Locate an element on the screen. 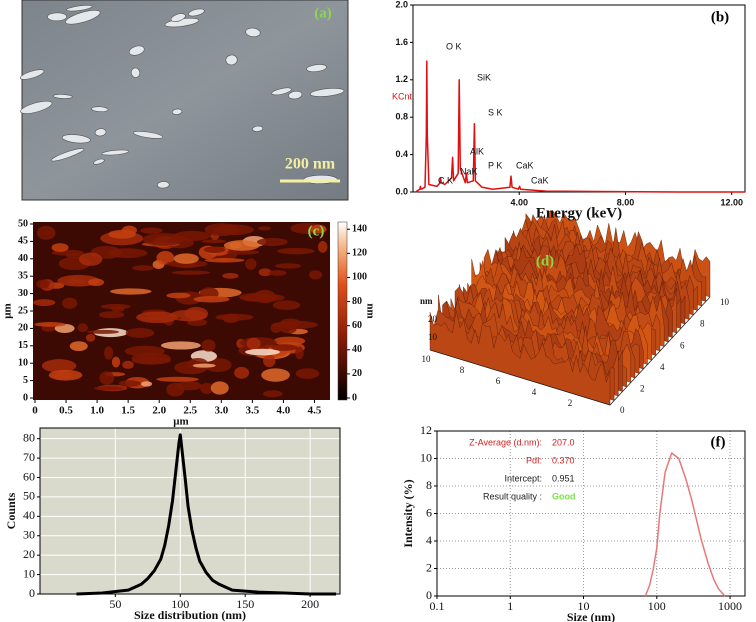 The image size is (756, 622). x-tick-label: 100 is located at coordinates (180, 604).